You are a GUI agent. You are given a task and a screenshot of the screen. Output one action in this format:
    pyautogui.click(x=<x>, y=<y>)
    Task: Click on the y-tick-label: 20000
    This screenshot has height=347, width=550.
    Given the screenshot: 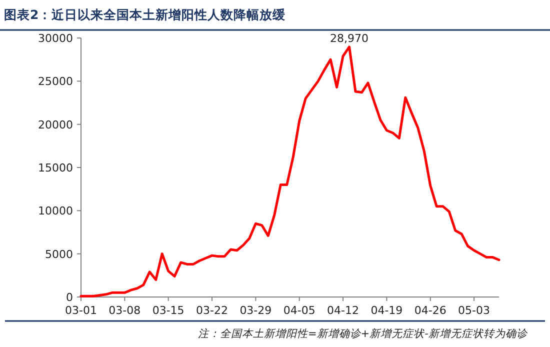 What is the action you would take?
    pyautogui.click(x=55, y=125)
    